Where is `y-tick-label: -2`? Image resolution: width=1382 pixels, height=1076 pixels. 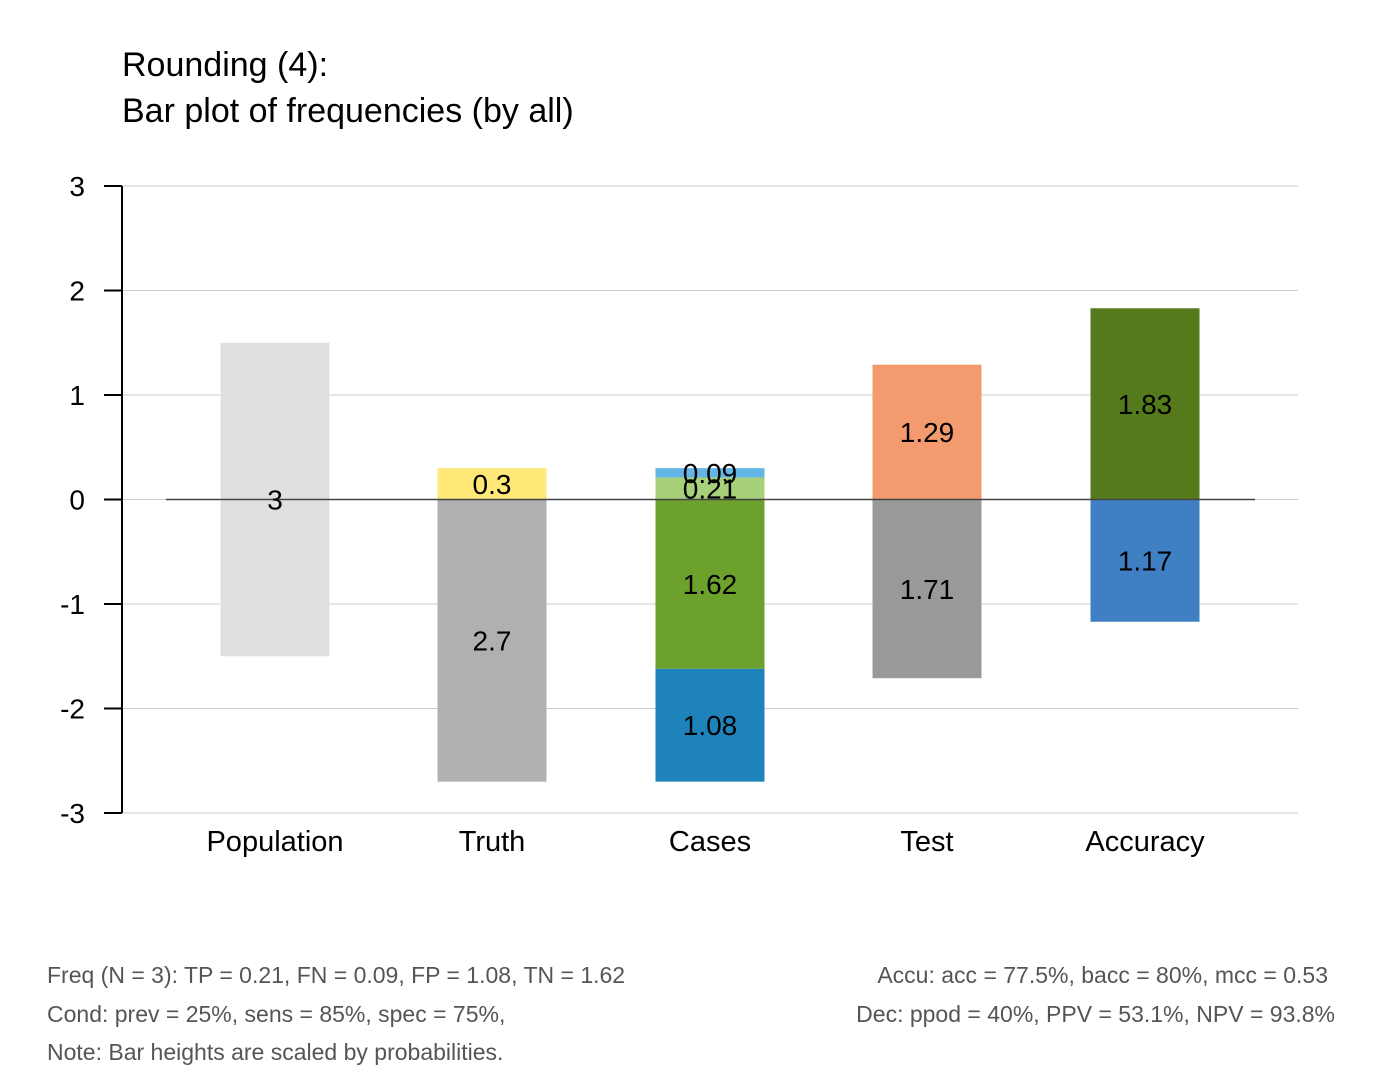 y-tick-label: -2 is located at coordinates (72, 709).